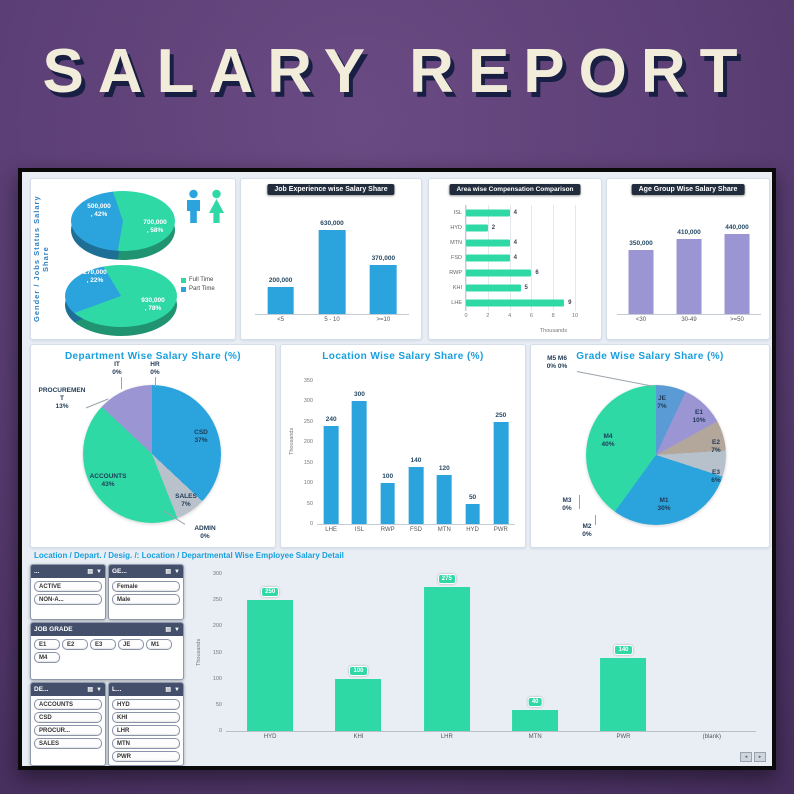 This screenshot has width=794, height=794. I want to click on y-tick-label: 50, so click(309, 503).